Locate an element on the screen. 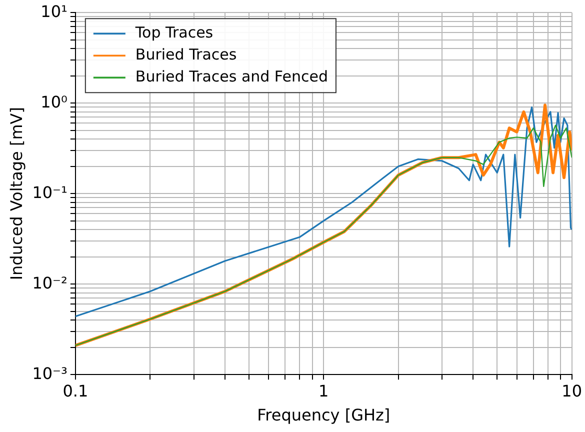 The image size is (585, 432). x-tick-label: 0.1 is located at coordinates (75, 390).